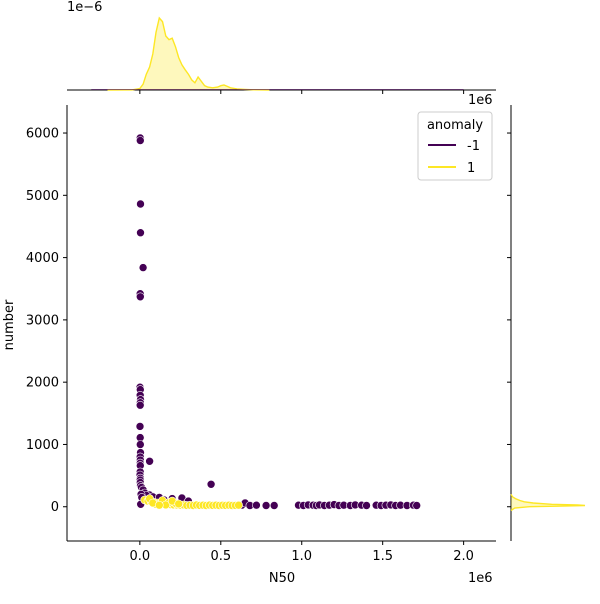 The width and height of the screenshot is (600, 604). Describe the element at coordinates (140, 556) in the screenshot. I see `x-tick-label: 0.0` at that location.